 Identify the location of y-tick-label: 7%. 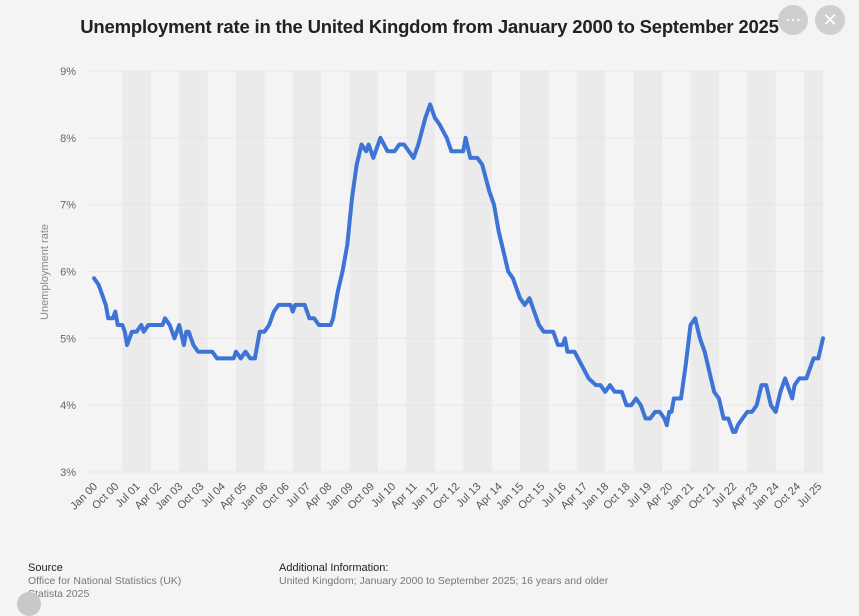
(68, 206).